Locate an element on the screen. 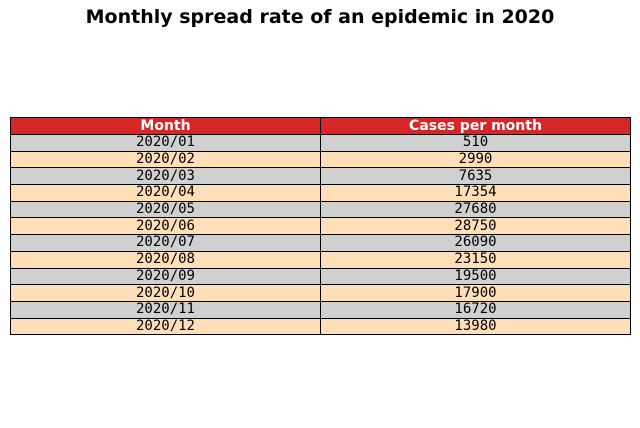  cell-cases: 13980 is located at coordinates (475, 326).